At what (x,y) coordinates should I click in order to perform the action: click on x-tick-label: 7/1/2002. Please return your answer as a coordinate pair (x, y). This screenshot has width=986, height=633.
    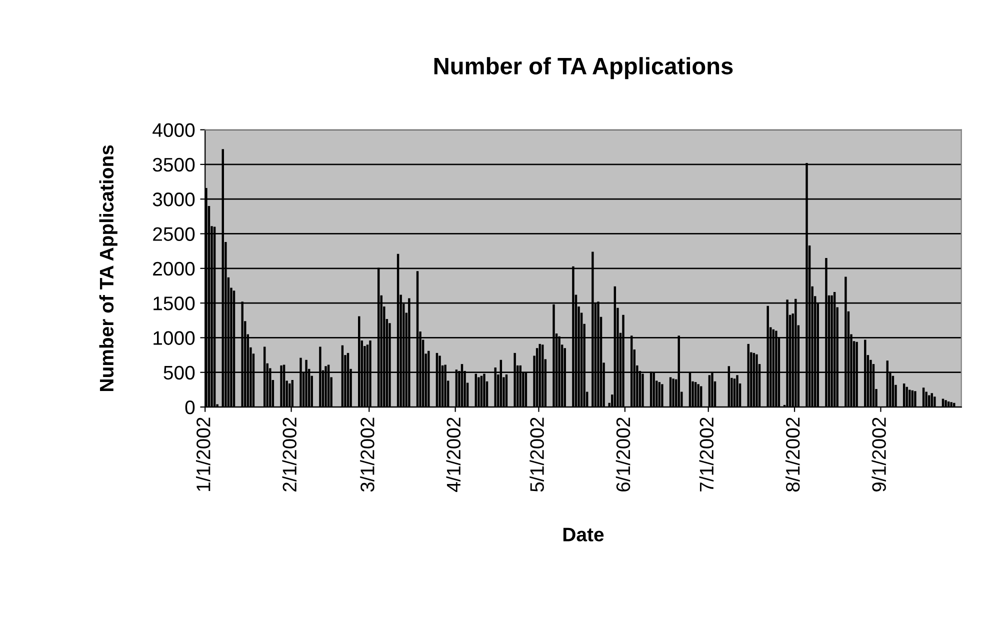
    Looking at the image, I should click on (706, 455).